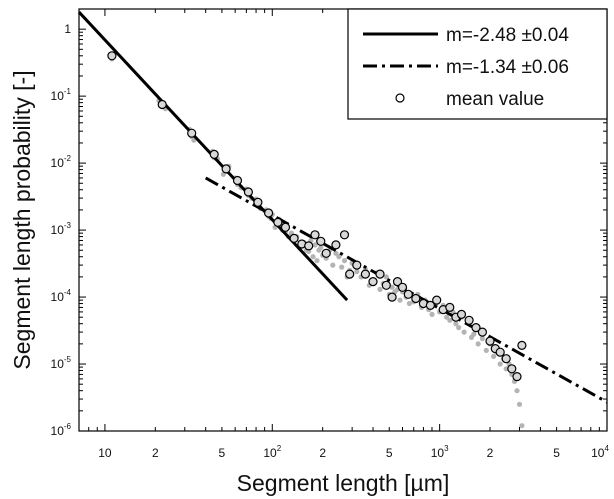  What do you see at coordinates (61, 363) in the screenshot?
I see `y-tick-label: 10⁻⁵` at bounding box center [61, 363].